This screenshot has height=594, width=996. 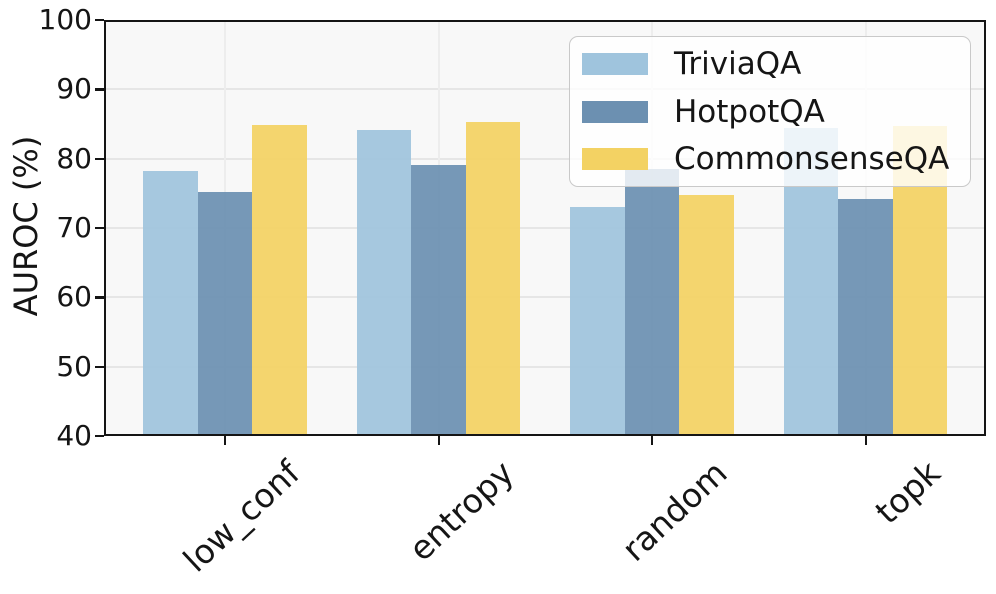 I want to click on x-axis-tick-label: topk, so click(x=908, y=492).